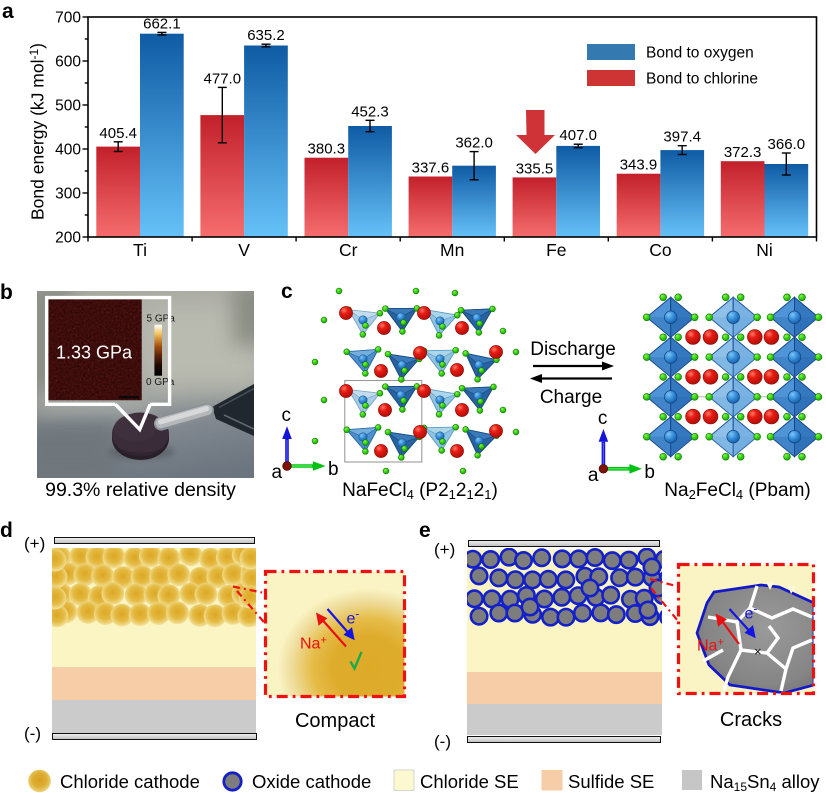  Describe the element at coordinates (452, 250) in the screenshot. I see `svg-text: Mn` at that location.